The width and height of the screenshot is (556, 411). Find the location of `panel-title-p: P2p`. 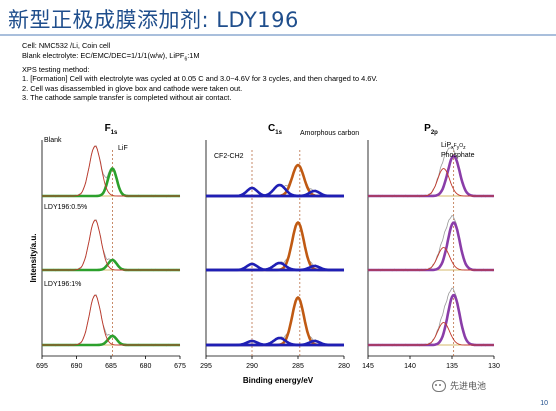

panel-title-p: P2p is located at coordinates (431, 129).